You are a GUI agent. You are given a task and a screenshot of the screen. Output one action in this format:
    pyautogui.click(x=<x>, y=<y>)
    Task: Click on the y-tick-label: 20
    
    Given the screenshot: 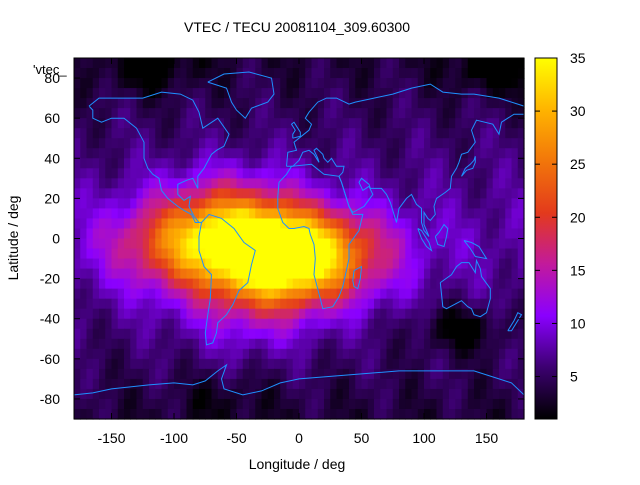 What is the action you would take?
    pyautogui.click(x=52, y=198)
    